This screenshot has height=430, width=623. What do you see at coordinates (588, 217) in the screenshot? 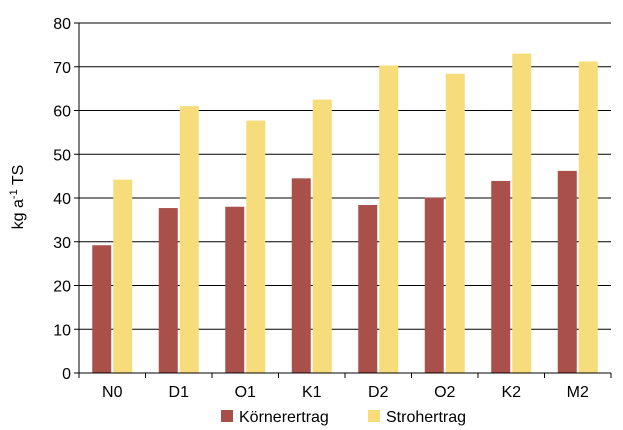
I see `bar-strohertrag-m2` at bounding box center [588, 217].